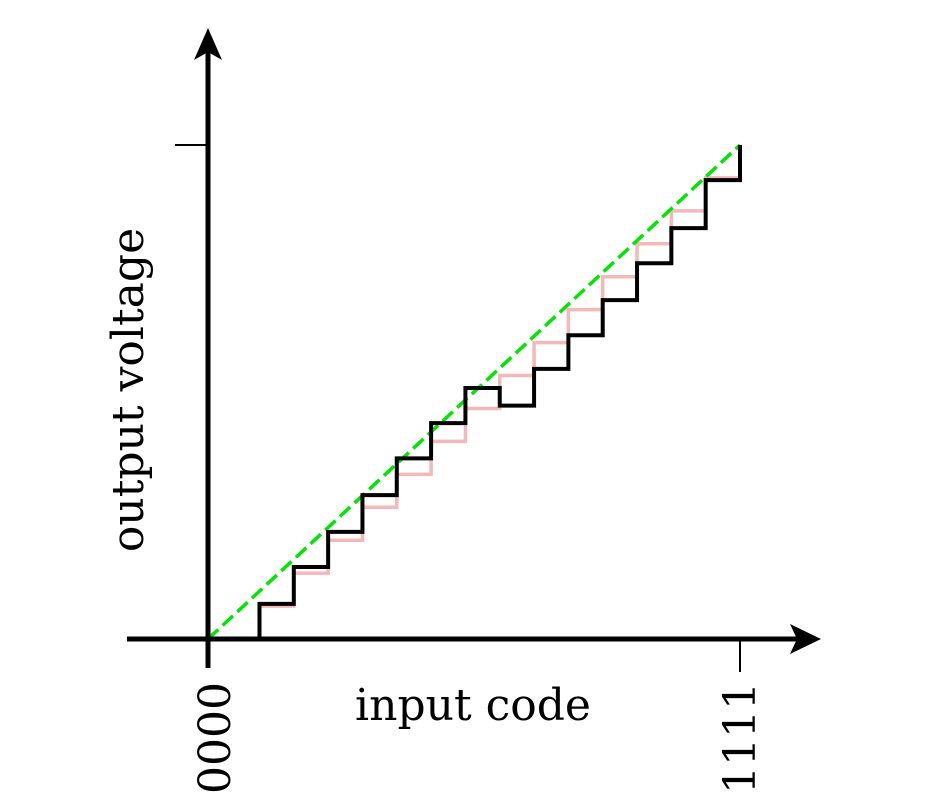 This screenshot has width=930, height=809. I want to click on y-axis-arrow, so click(208, 44).